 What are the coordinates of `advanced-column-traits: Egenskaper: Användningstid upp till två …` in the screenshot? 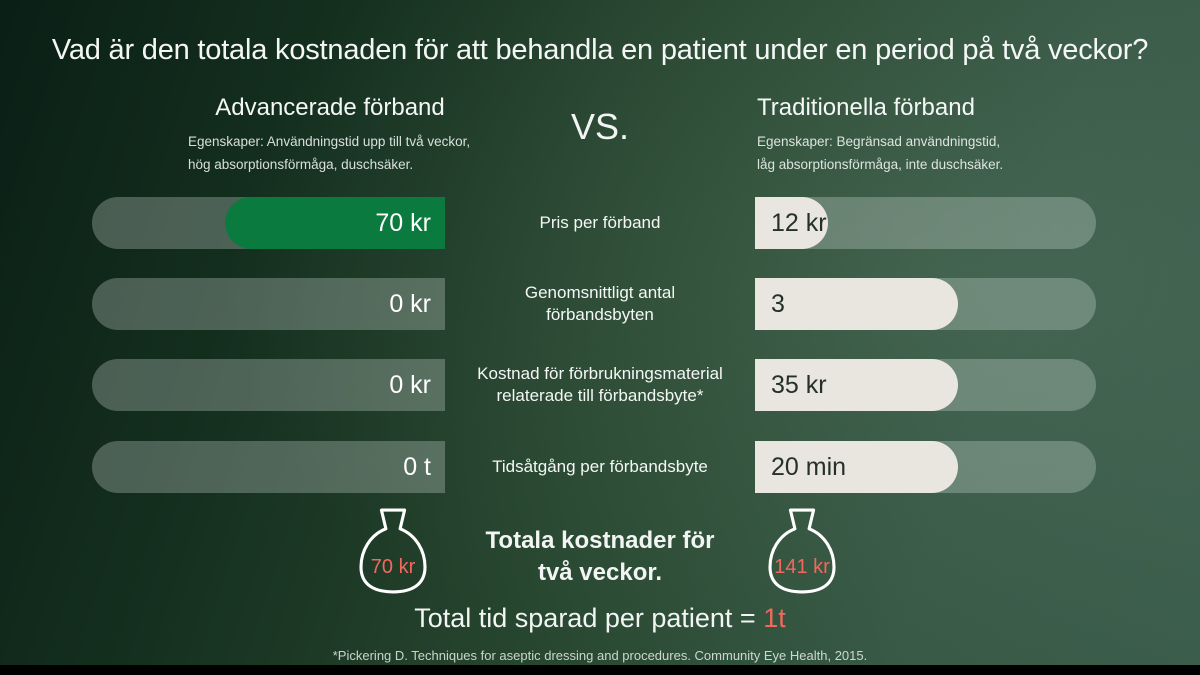 It's located at (329, 154).